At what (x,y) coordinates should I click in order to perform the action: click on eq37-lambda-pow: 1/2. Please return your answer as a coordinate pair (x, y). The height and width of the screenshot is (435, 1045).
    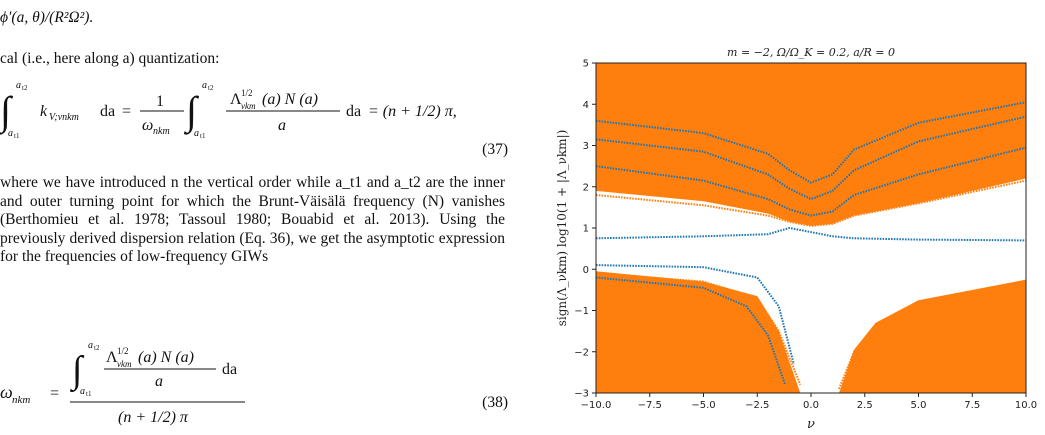
    Looking at the image, I should click on (247, 93).